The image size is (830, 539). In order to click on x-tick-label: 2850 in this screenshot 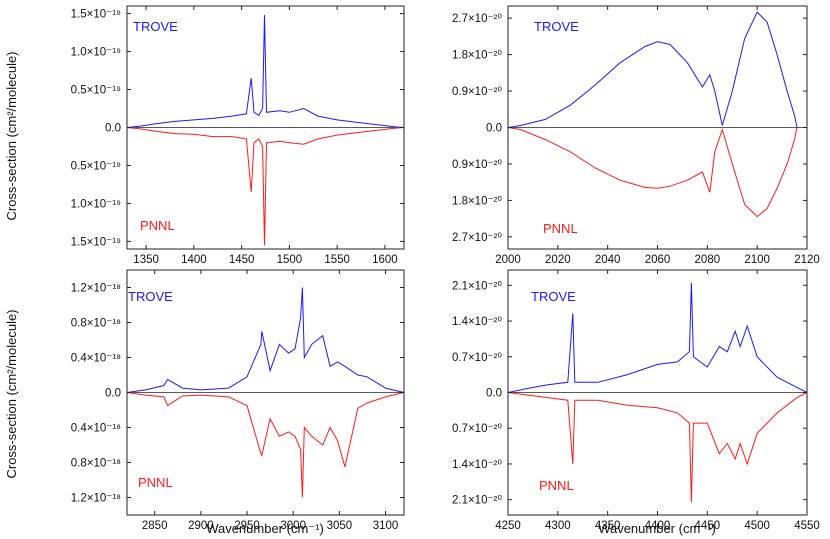, I will do `click(155, 526)`.